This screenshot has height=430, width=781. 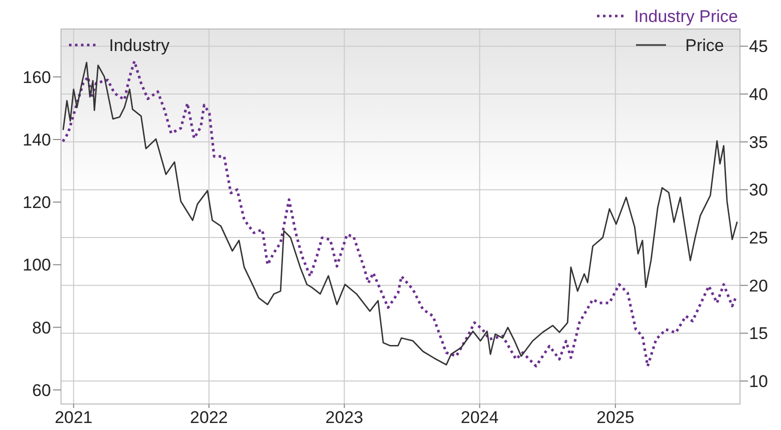 What do you see at coordinates (758, 334) in the screenshot?
I see `y2-tick-label: 15` at bounding box center [758, 334].